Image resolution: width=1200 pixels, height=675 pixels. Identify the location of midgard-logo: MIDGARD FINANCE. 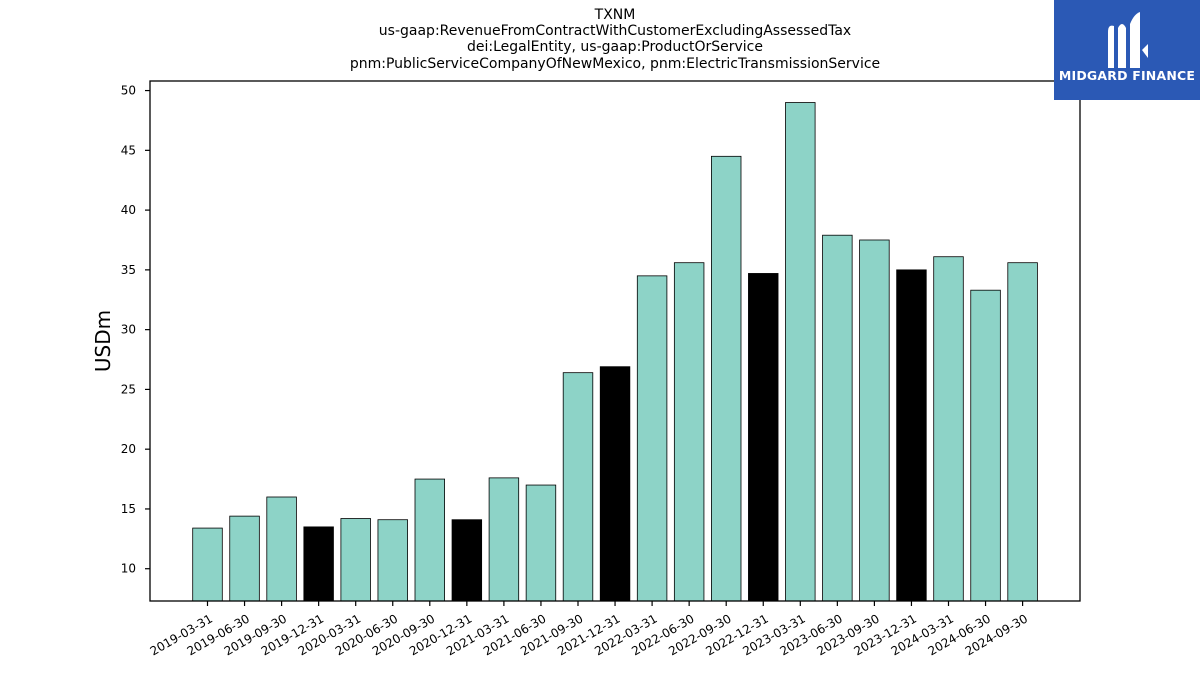
(1127, 50).